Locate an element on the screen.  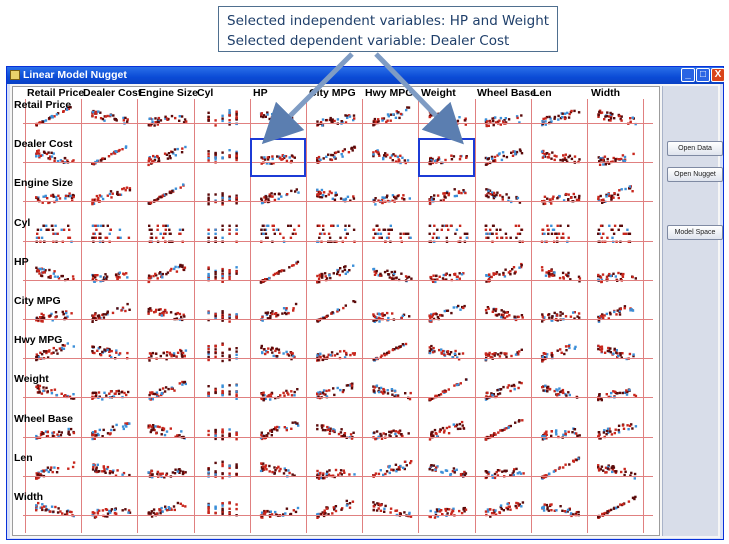
minimize-button: _ is located at coordinates (688, 75).